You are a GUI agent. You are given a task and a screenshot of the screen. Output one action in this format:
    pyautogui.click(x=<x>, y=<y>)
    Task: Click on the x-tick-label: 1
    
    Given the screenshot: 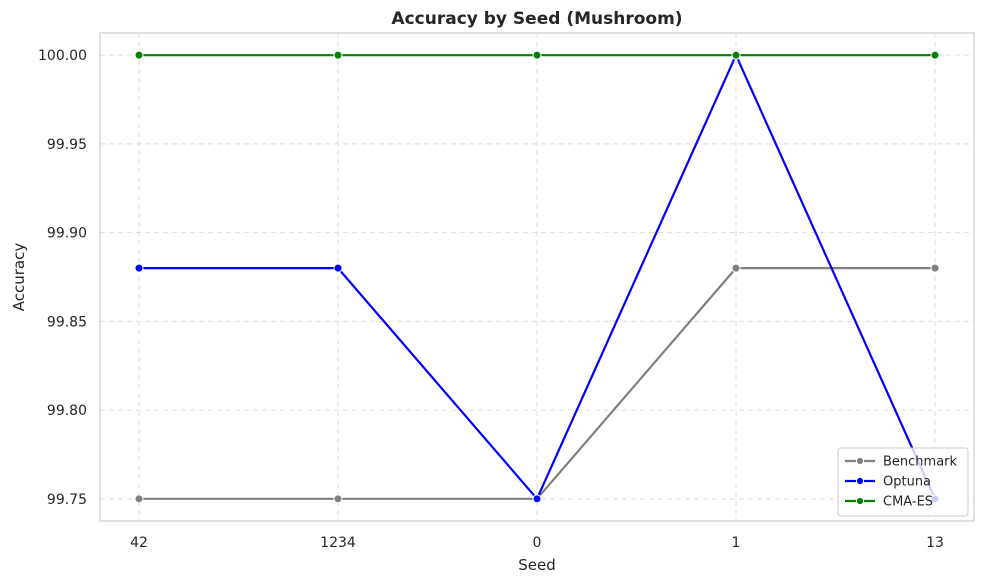 What is the action you would take?
    pyautogui.click(x=736, y=543)
    